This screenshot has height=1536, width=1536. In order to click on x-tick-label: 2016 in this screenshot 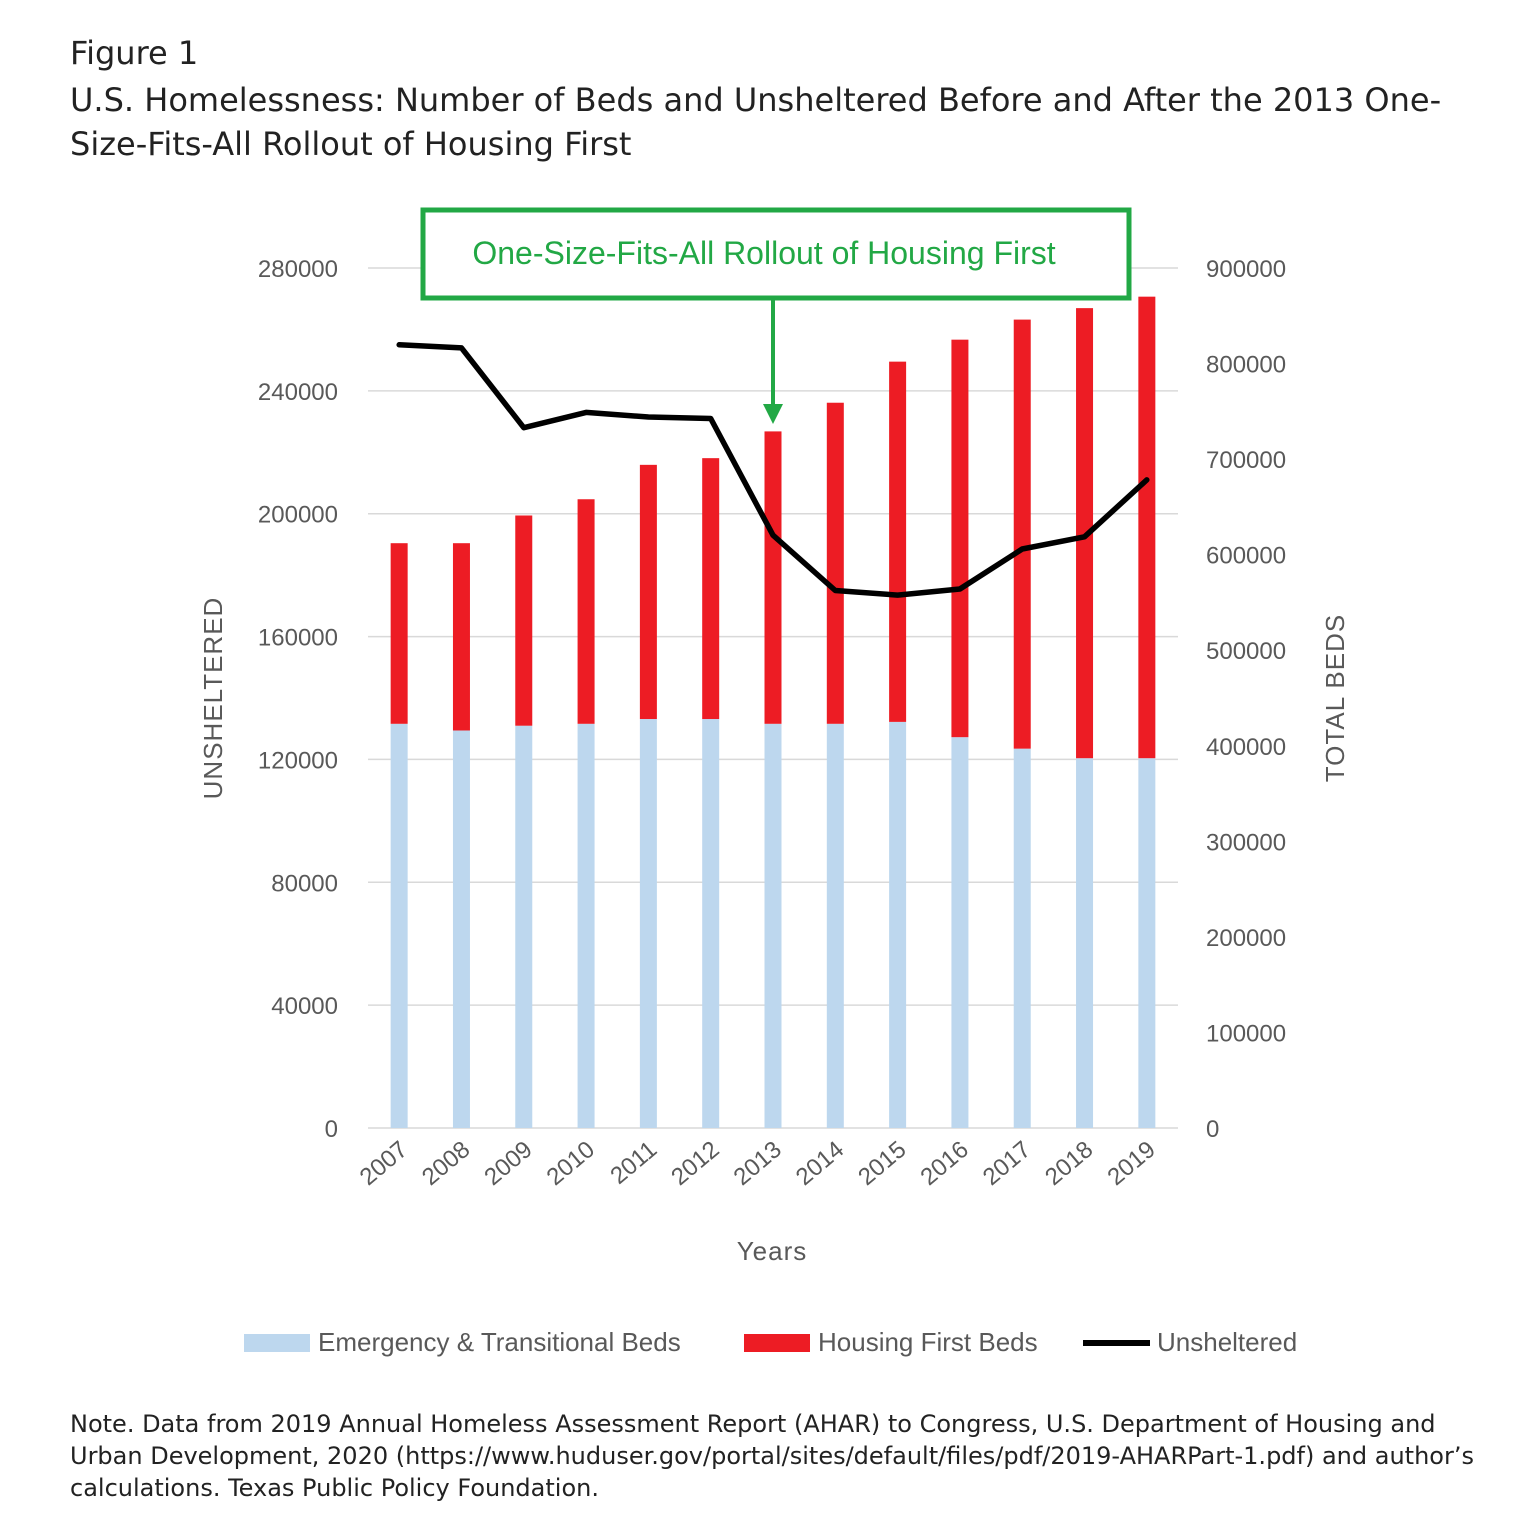, I will do `click(945, 1163)`.